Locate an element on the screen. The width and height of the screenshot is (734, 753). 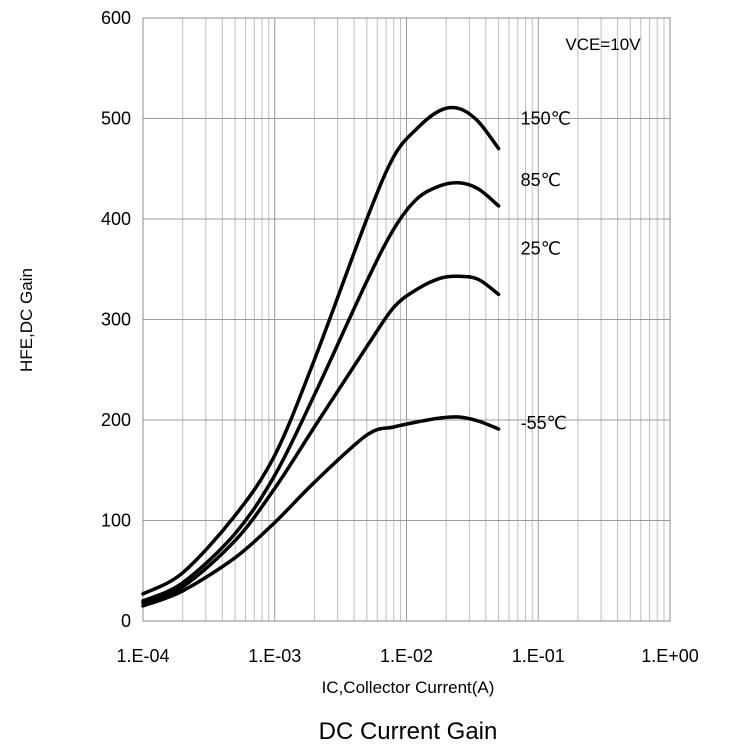
y-tick-label: 300 is located at coordinates (116, 320).